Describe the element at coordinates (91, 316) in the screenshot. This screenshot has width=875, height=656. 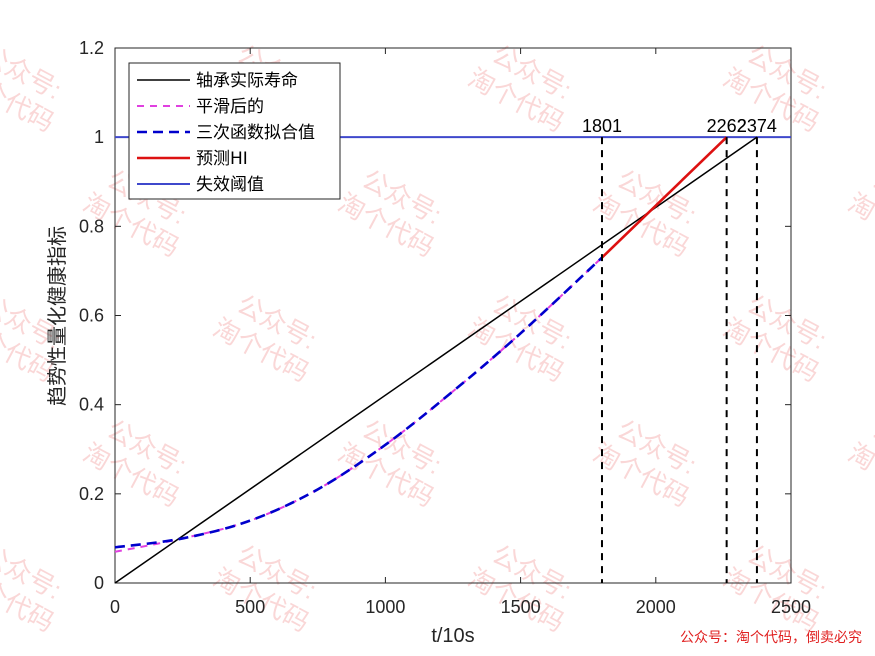
I see `y-tick-label: 0.6` at that location.